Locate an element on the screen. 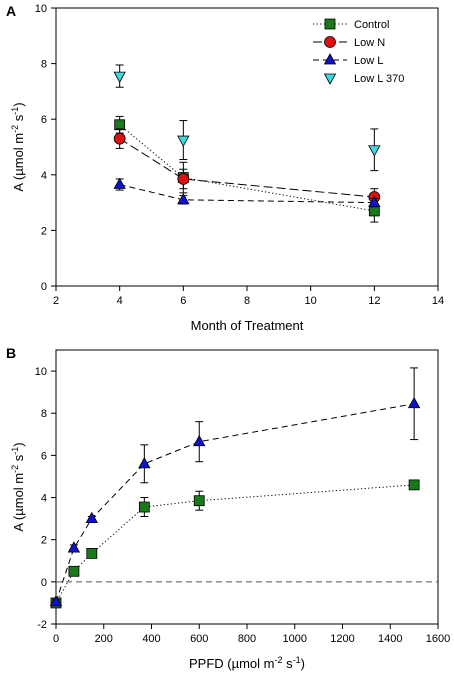  panel-b-y-tick-label: 6 is located at coordinates (44, 456).